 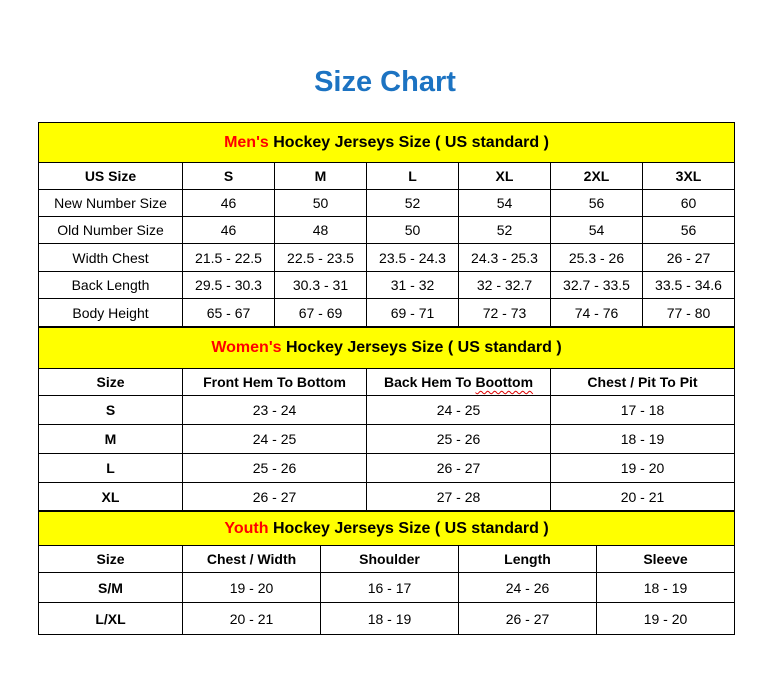 What do you see at coordinates (246, 528) in the screenshot?
I see `heading-accent: Youth` at bounding box center [246, 528].